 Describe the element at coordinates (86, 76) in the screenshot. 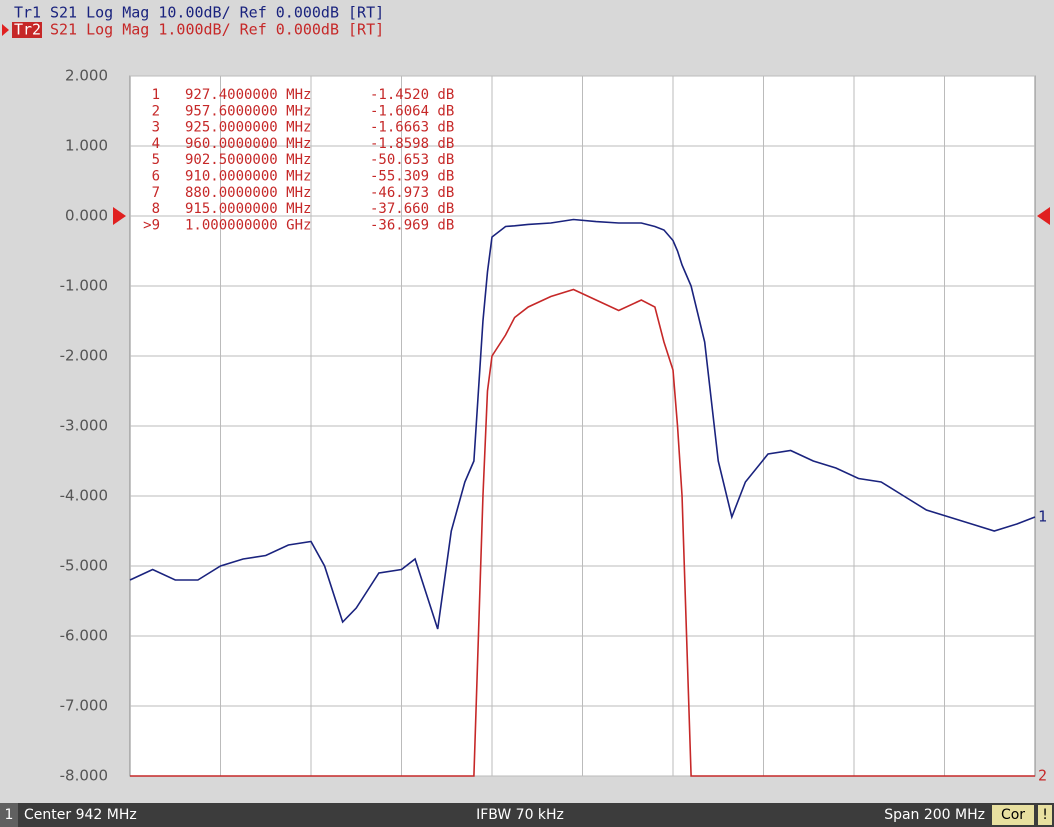

I see `y-tick-label: 2.000` at that location.